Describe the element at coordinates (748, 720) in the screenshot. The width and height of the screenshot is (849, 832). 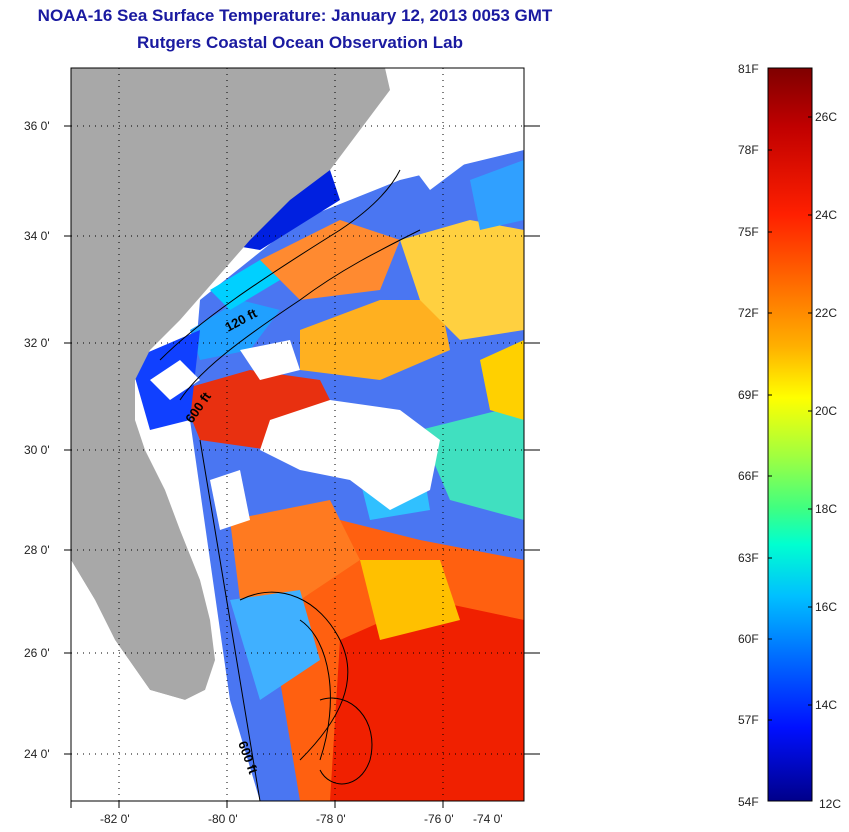
I see `cb-label-57f: 57F` at that location.